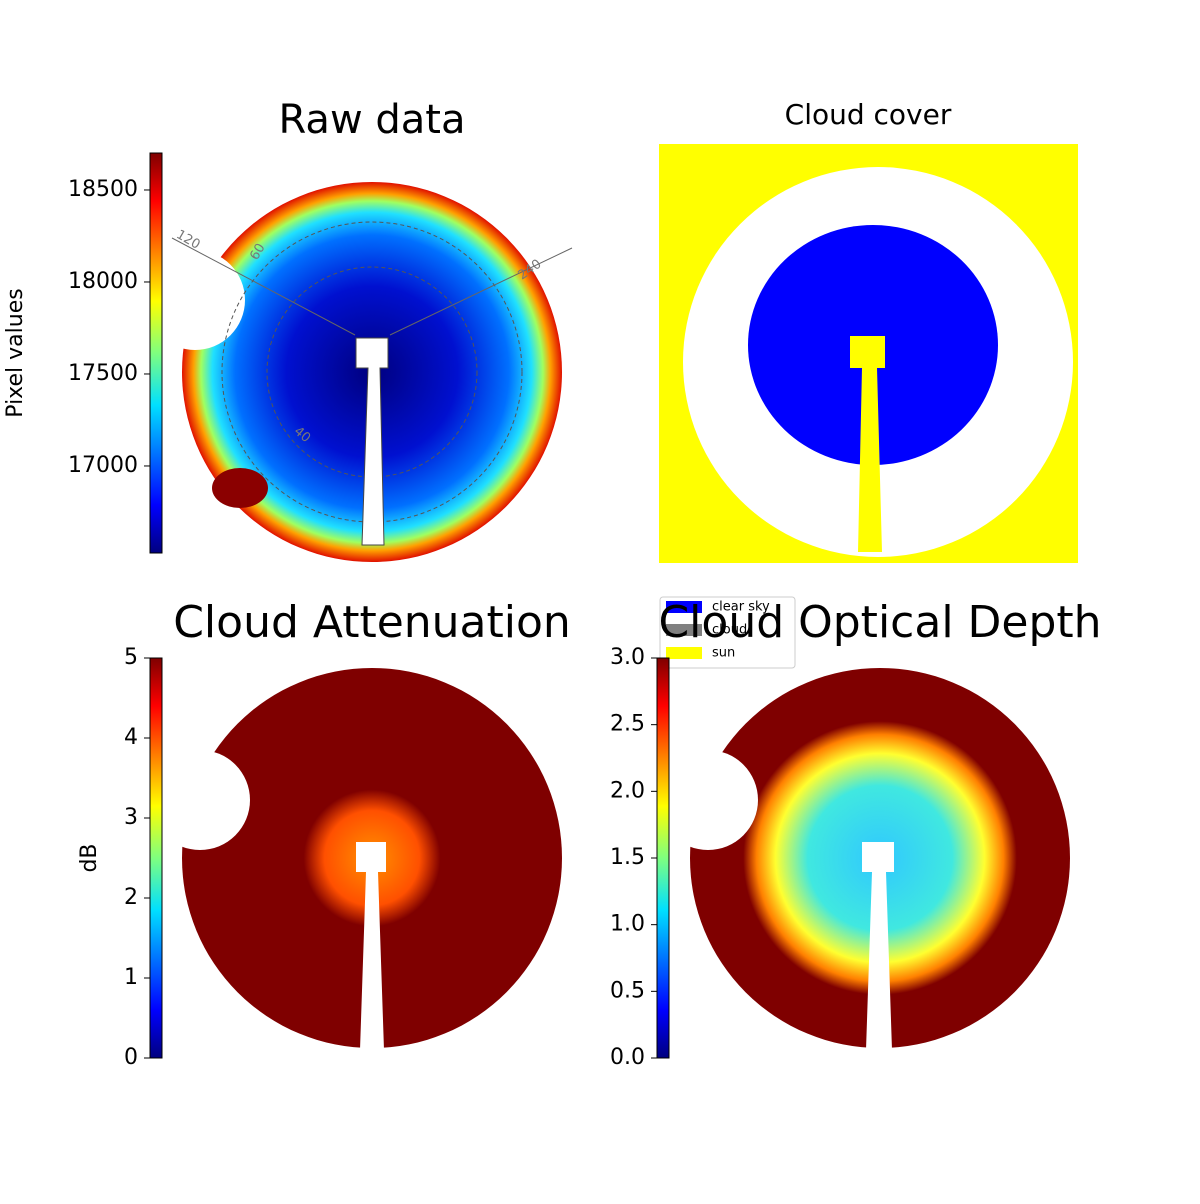  What do you see at coordinates (131, 737) in the screenshot?
I see `colorbar-tick-label: 4` at bounding box center [131, 737].